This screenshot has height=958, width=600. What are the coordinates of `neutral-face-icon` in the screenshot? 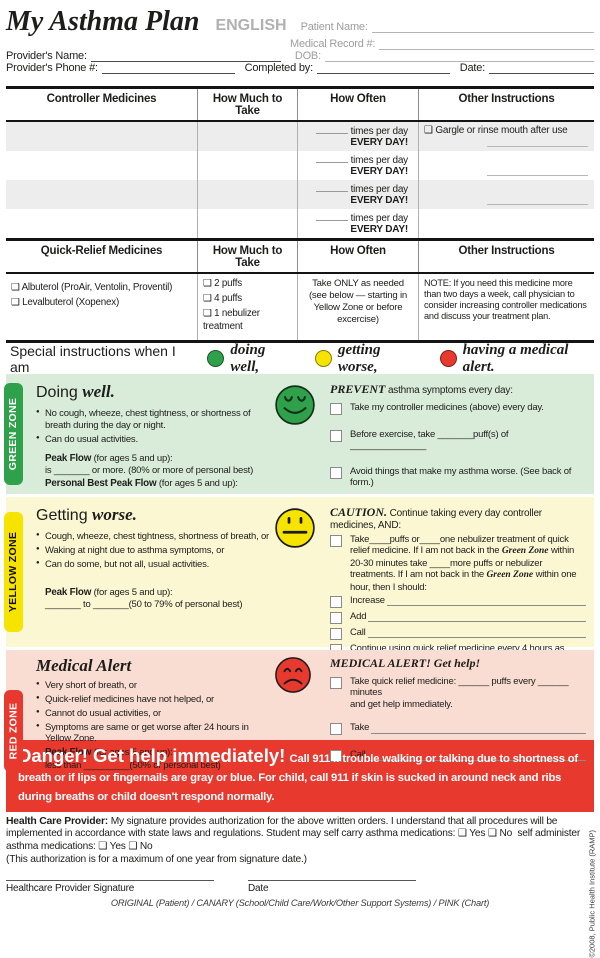 It's located at (295, 528).